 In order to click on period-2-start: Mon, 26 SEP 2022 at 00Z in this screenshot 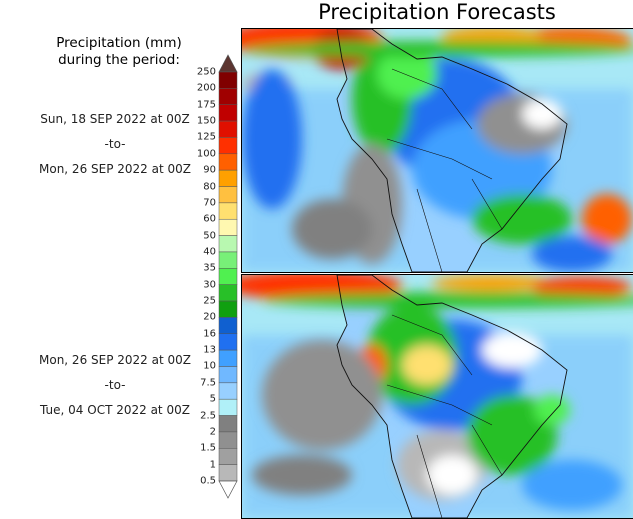, I will do `click(115, 360)`.